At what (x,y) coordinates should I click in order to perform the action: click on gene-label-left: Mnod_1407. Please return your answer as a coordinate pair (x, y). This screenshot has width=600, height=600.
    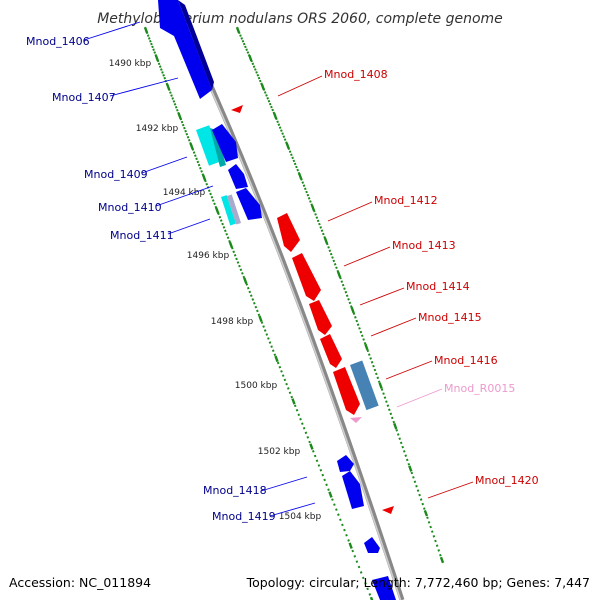
    Looking at the image, I should click on (84, 97).